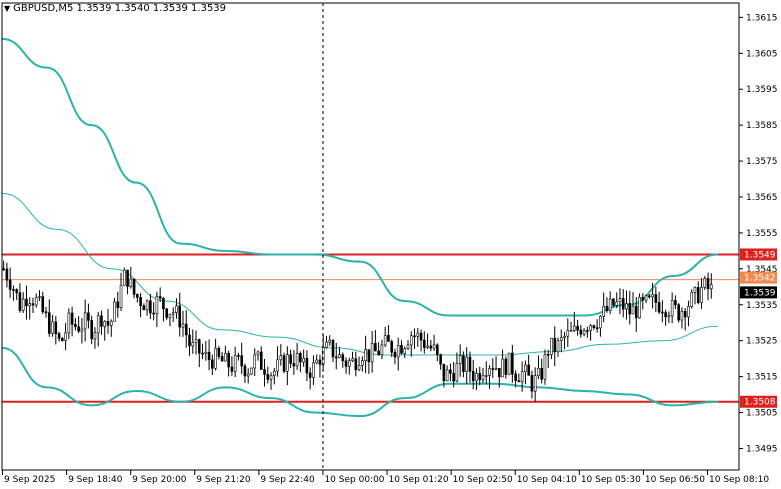  I want to click on x-tick-label: 10 Sep 04:10, so click(547, 480).